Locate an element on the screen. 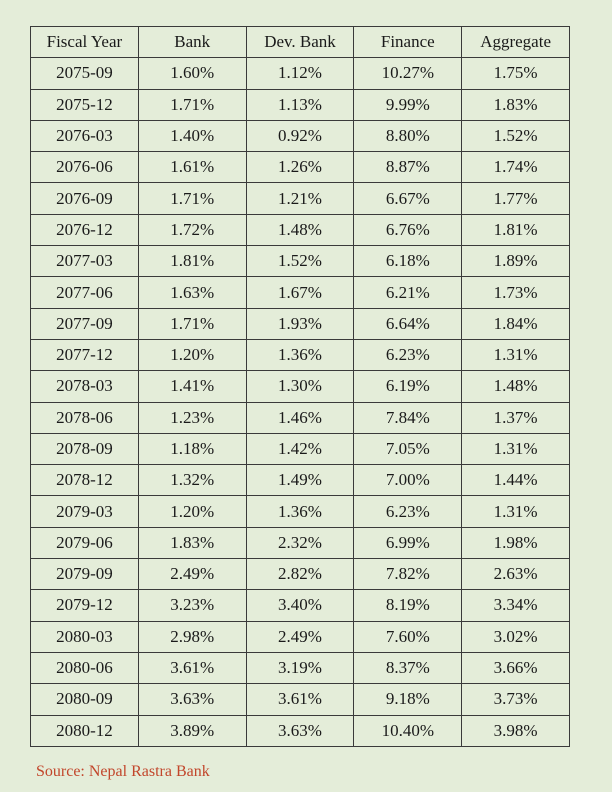 The image size is (612, 792). table-cell: 6.19% is located at coordinates (408, 386).